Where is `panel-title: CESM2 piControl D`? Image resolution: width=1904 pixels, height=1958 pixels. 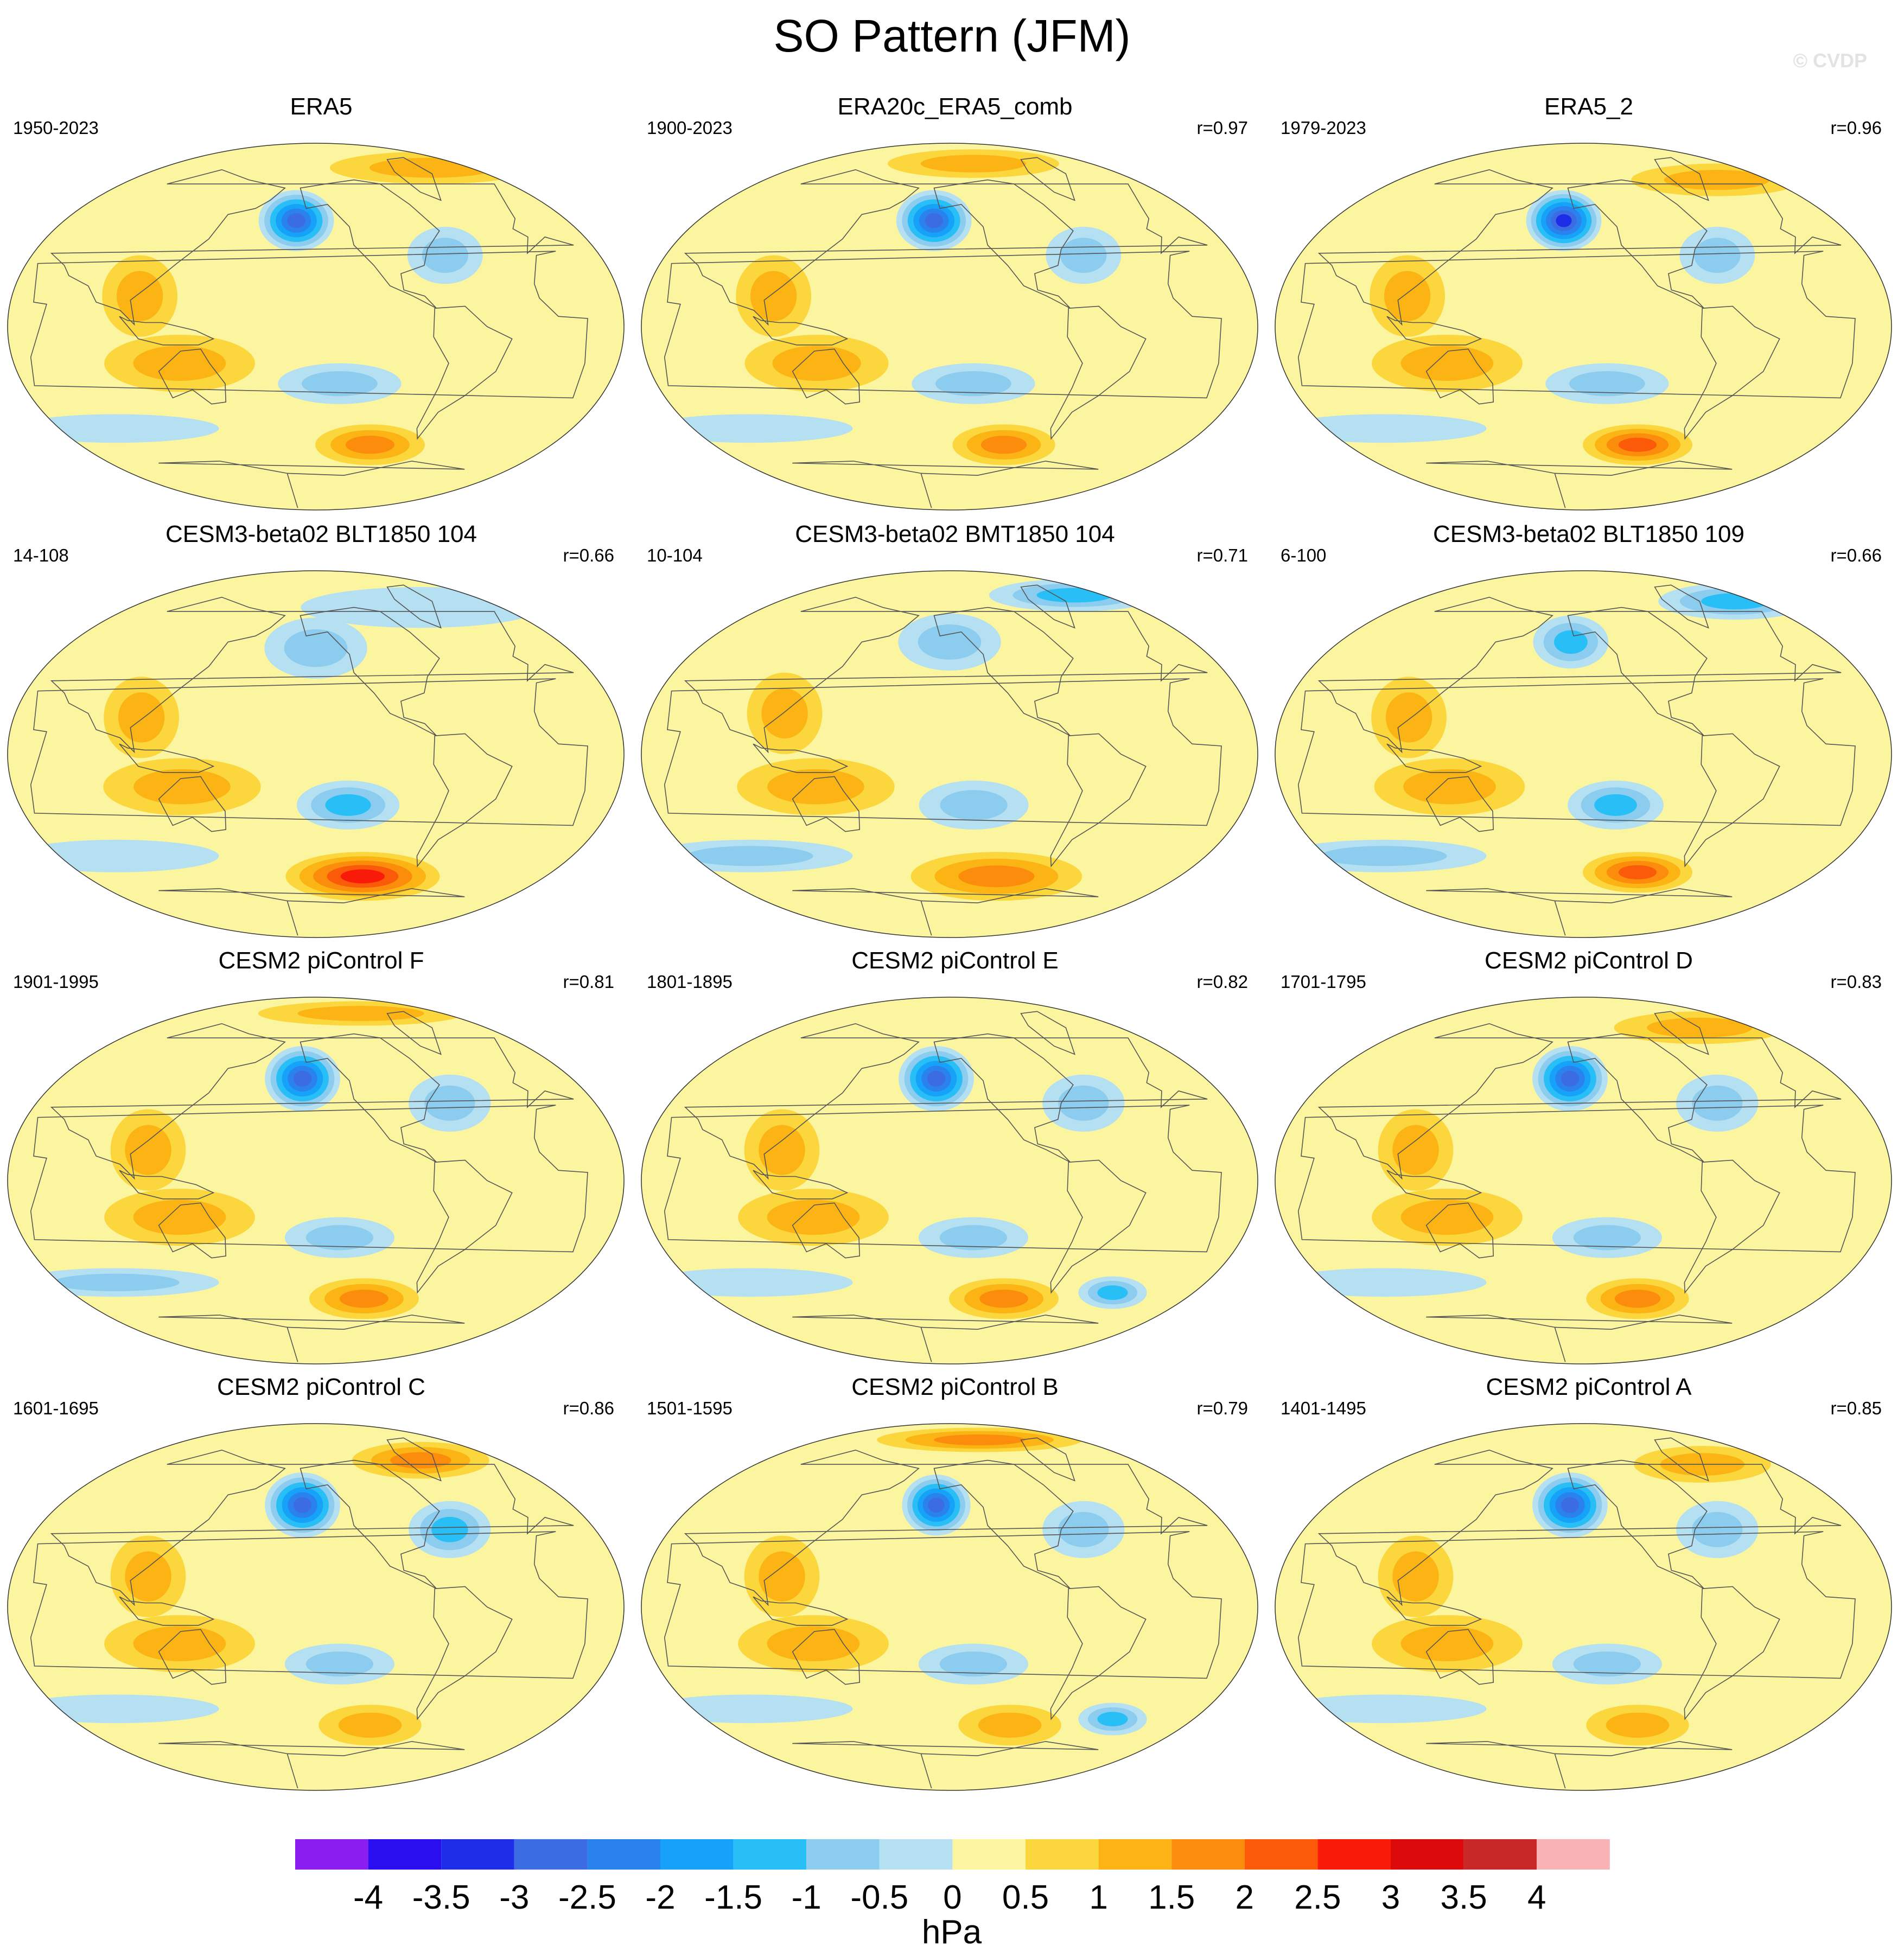 panel-title: CESM2 piControl D is located at coordinates (1589, 960).